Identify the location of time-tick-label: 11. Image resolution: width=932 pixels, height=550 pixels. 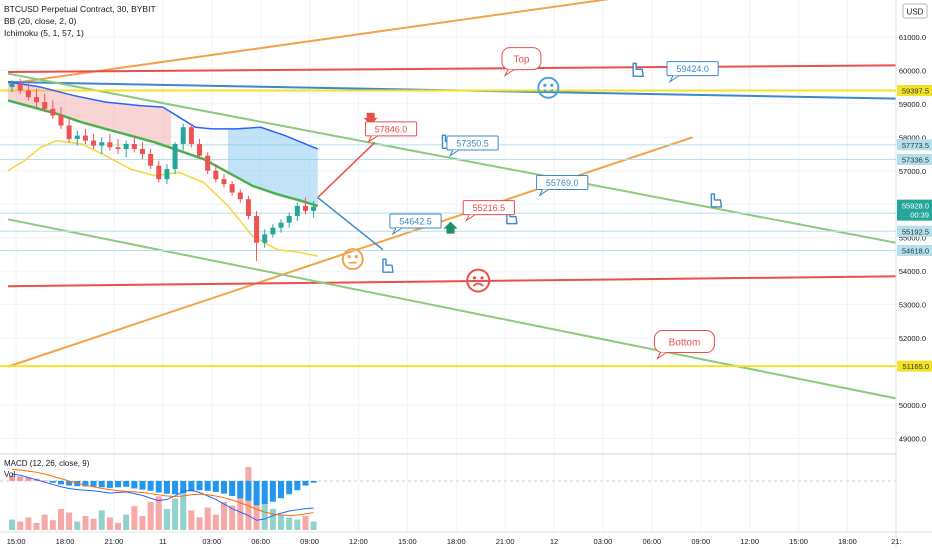
(163, 541).